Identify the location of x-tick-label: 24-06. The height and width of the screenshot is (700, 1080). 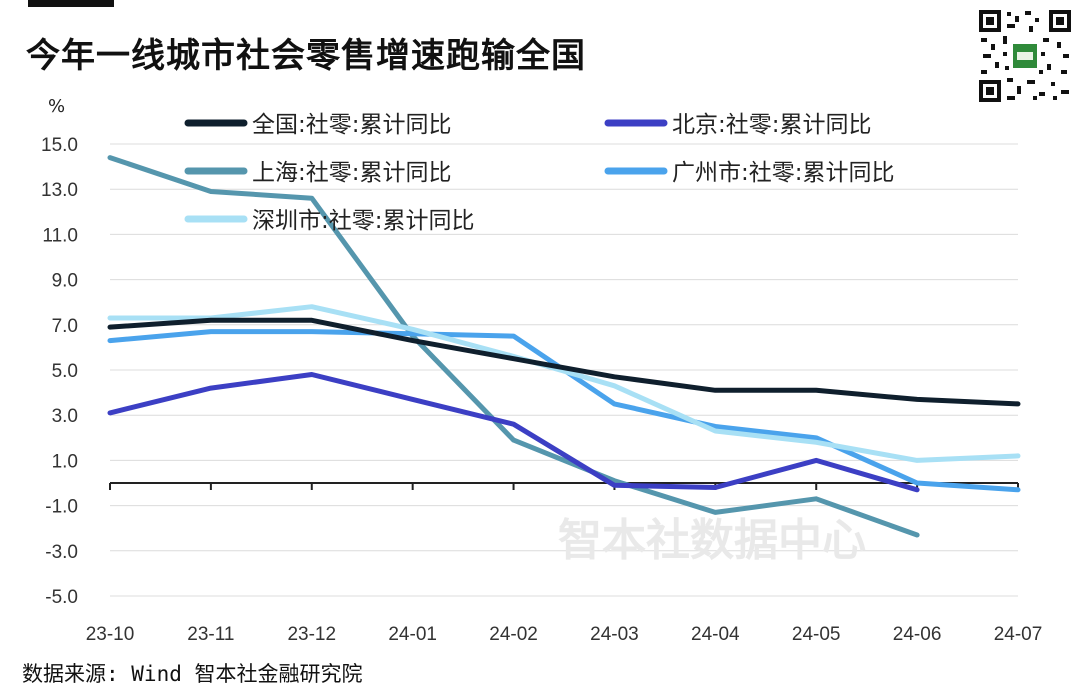
(917, 634).